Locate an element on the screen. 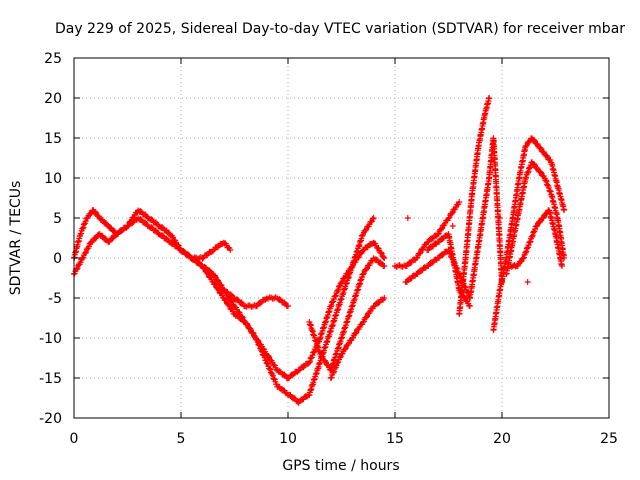  x-tick-label: 10 is located at coordinates (288, 439).